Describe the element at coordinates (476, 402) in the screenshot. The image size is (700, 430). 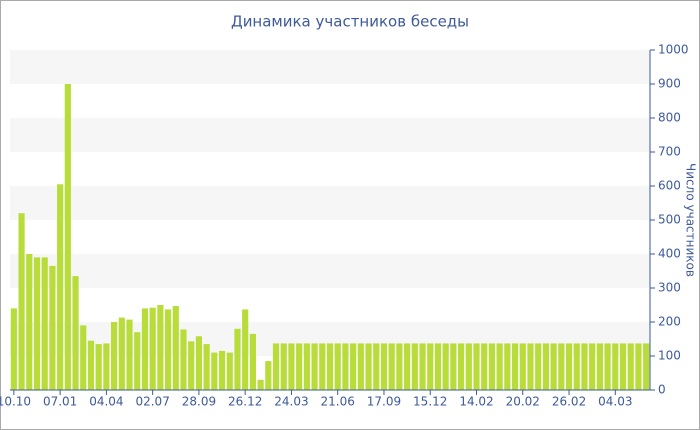
I see `x-tick-label: 14.02` at that location.